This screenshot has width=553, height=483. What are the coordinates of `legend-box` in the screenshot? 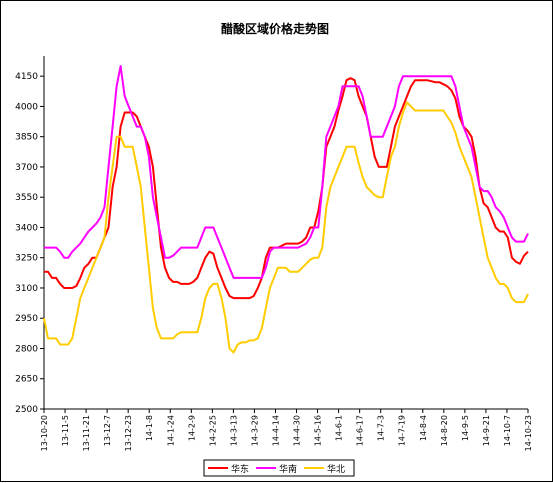 It's located at (279, 468).